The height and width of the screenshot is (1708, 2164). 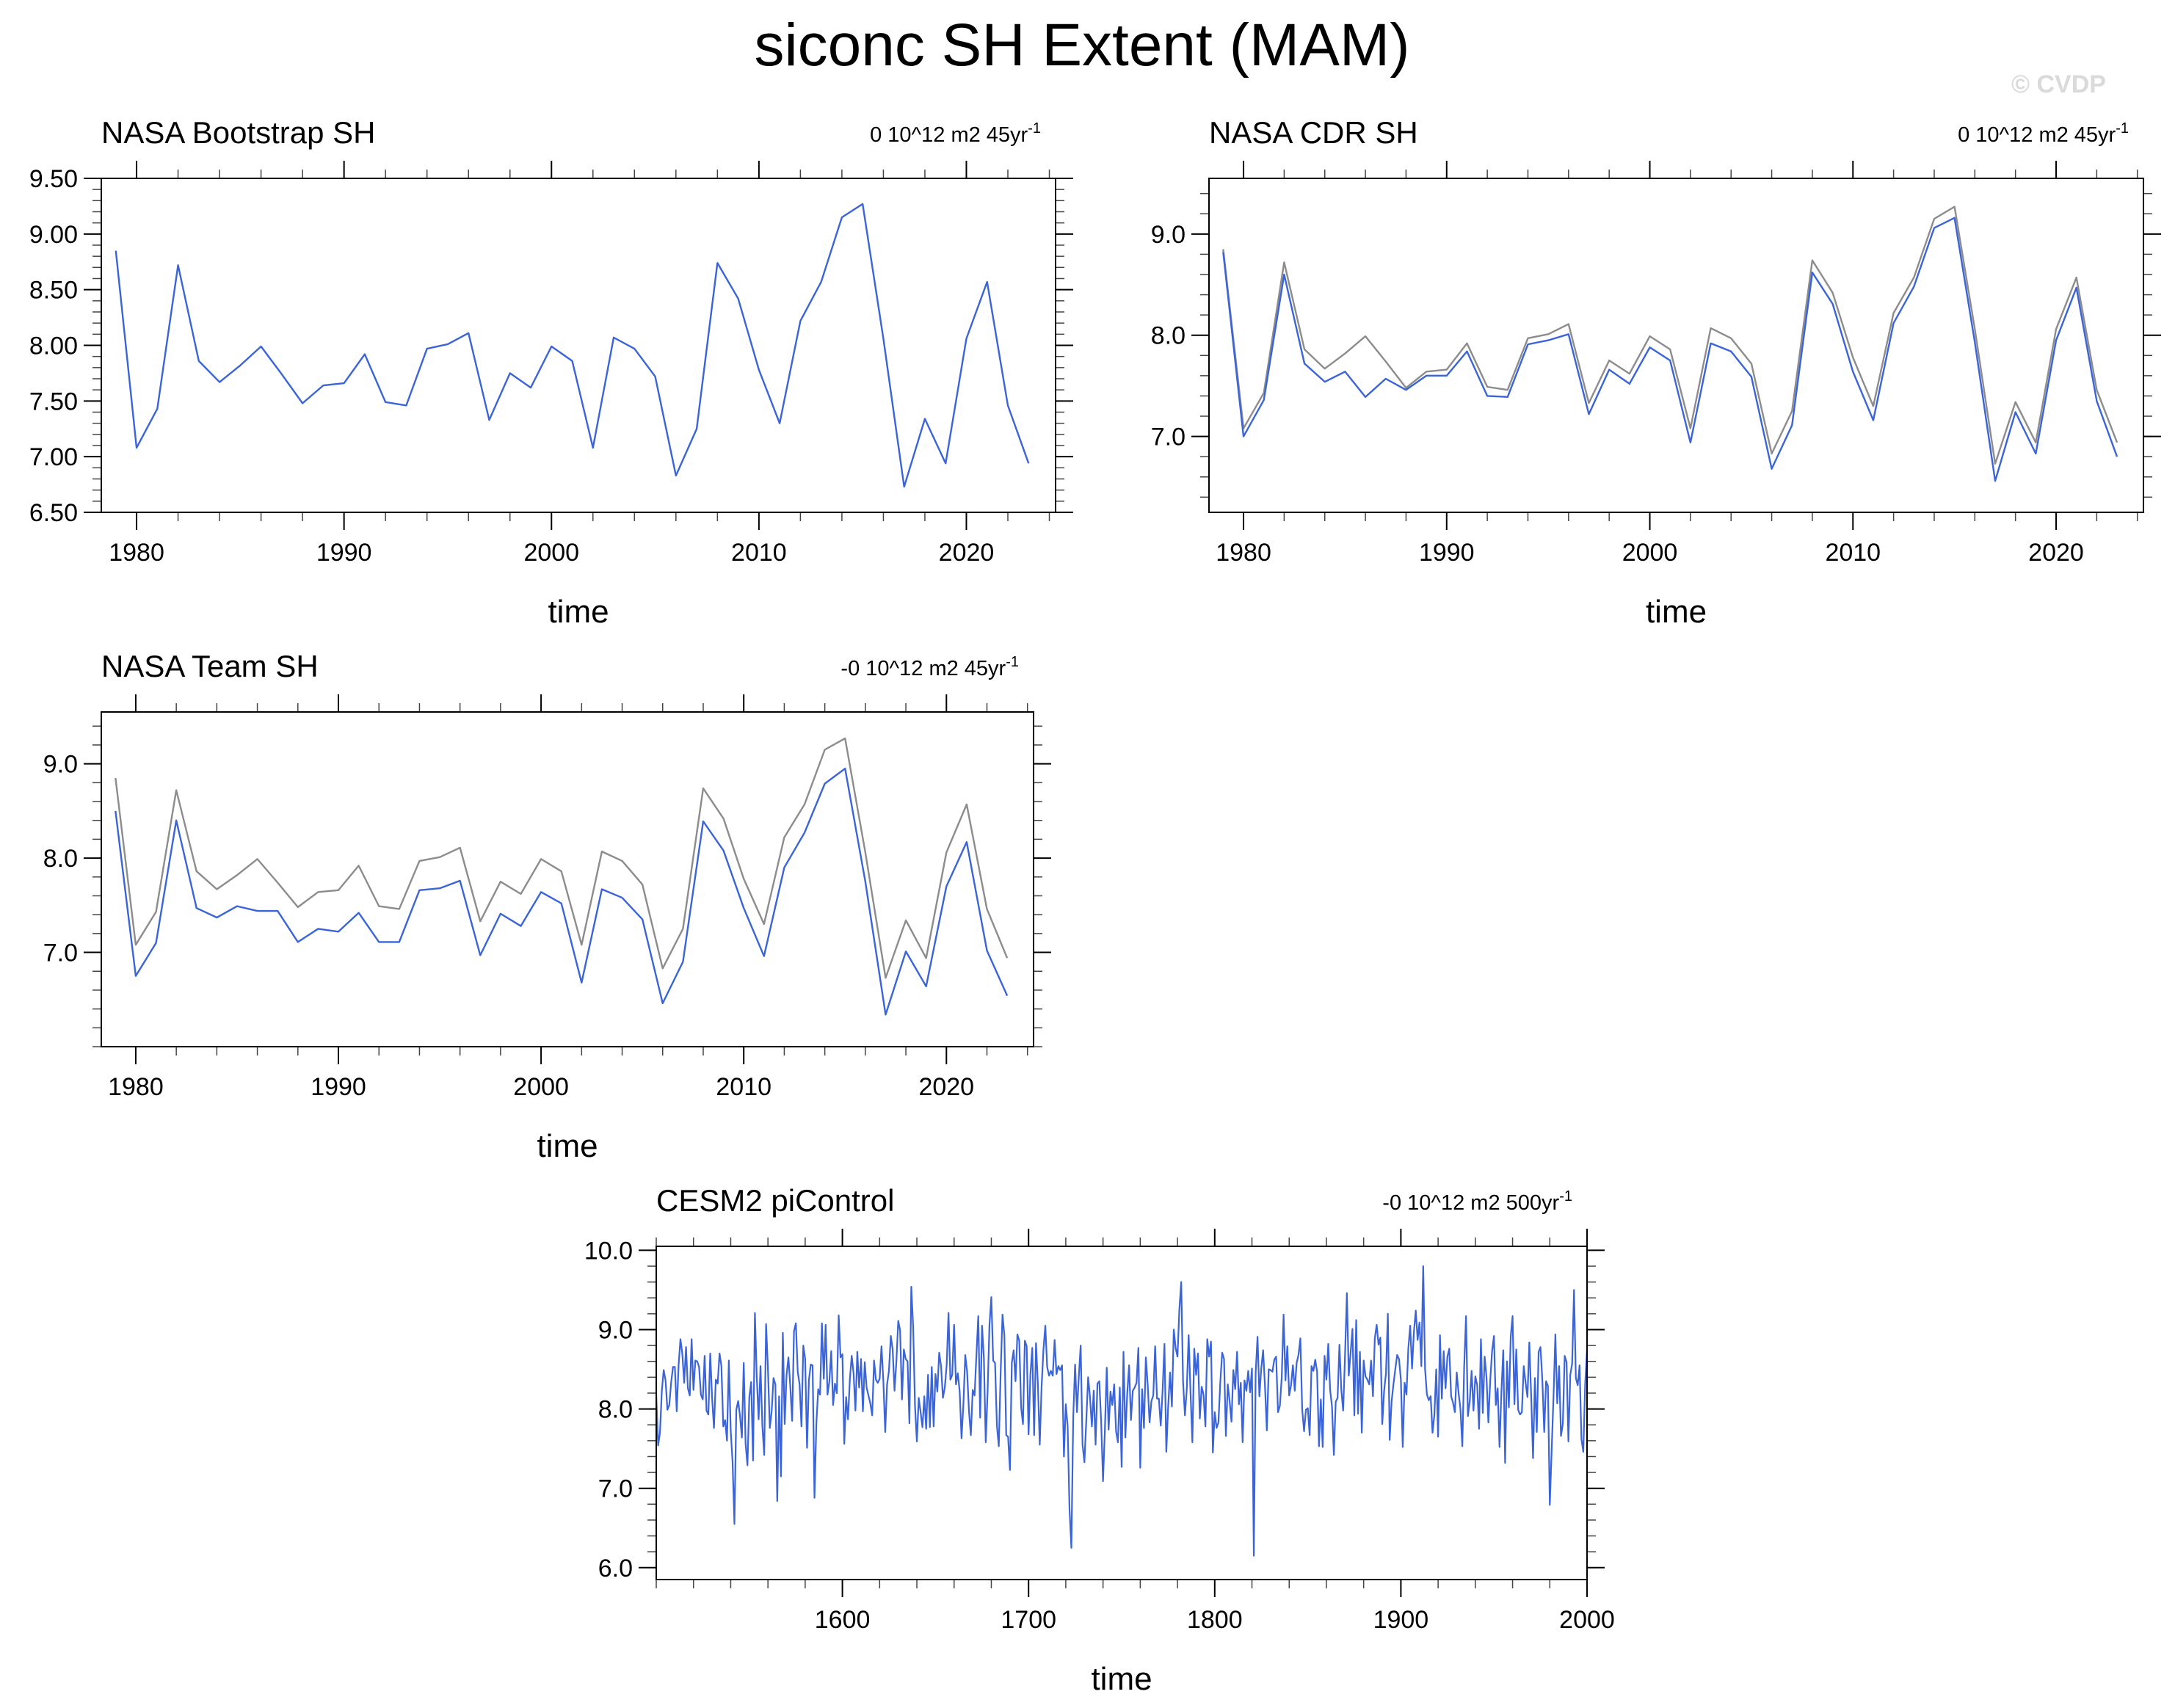 I want to click on chart-1-ytick-label: 8.0, so click(x=1168, y=336).